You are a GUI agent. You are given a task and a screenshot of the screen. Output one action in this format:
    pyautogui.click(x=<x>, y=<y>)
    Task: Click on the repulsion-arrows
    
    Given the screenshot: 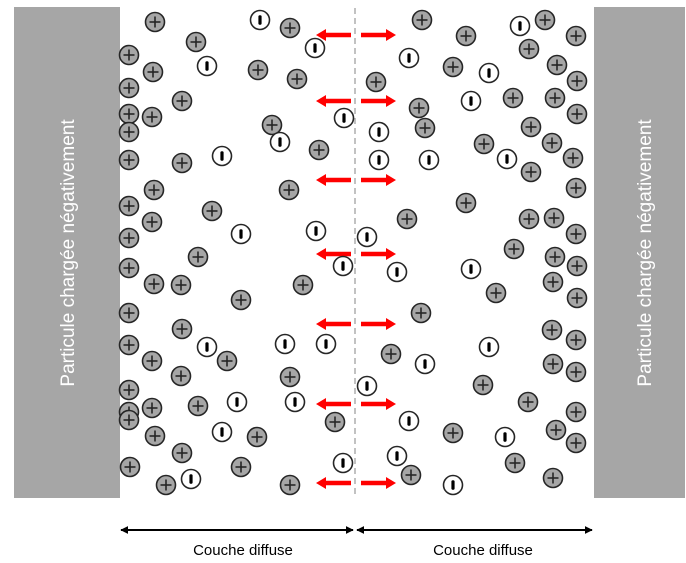 What is the action you would take?
    pyautogui.click(x=356, y=259)
    